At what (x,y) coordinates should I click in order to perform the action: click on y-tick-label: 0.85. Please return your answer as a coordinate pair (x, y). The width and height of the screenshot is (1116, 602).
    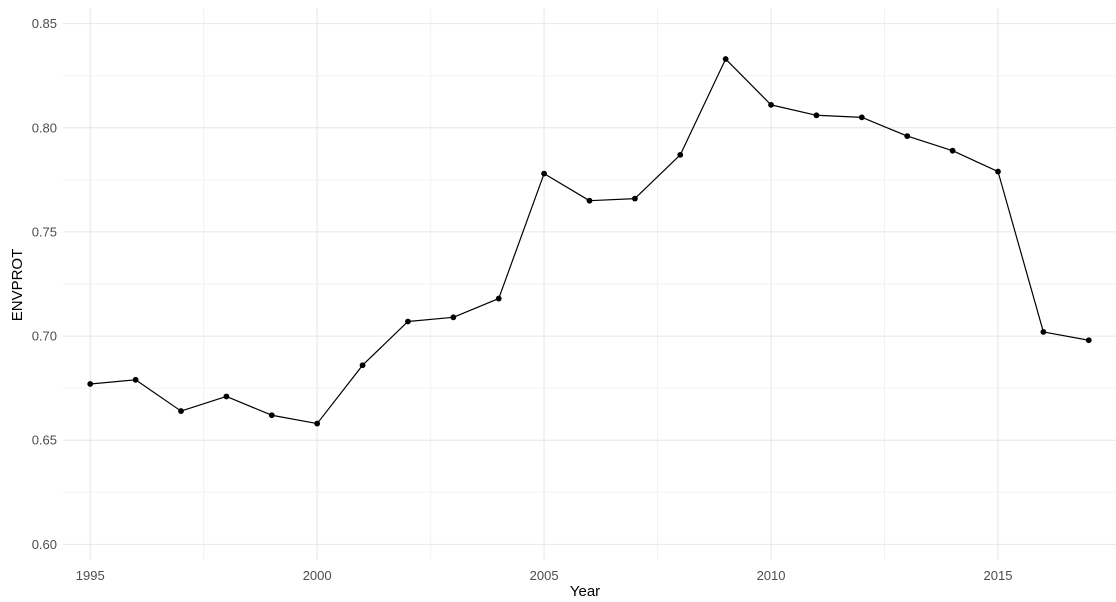
    Looking at the image, I should click on (44, 23).